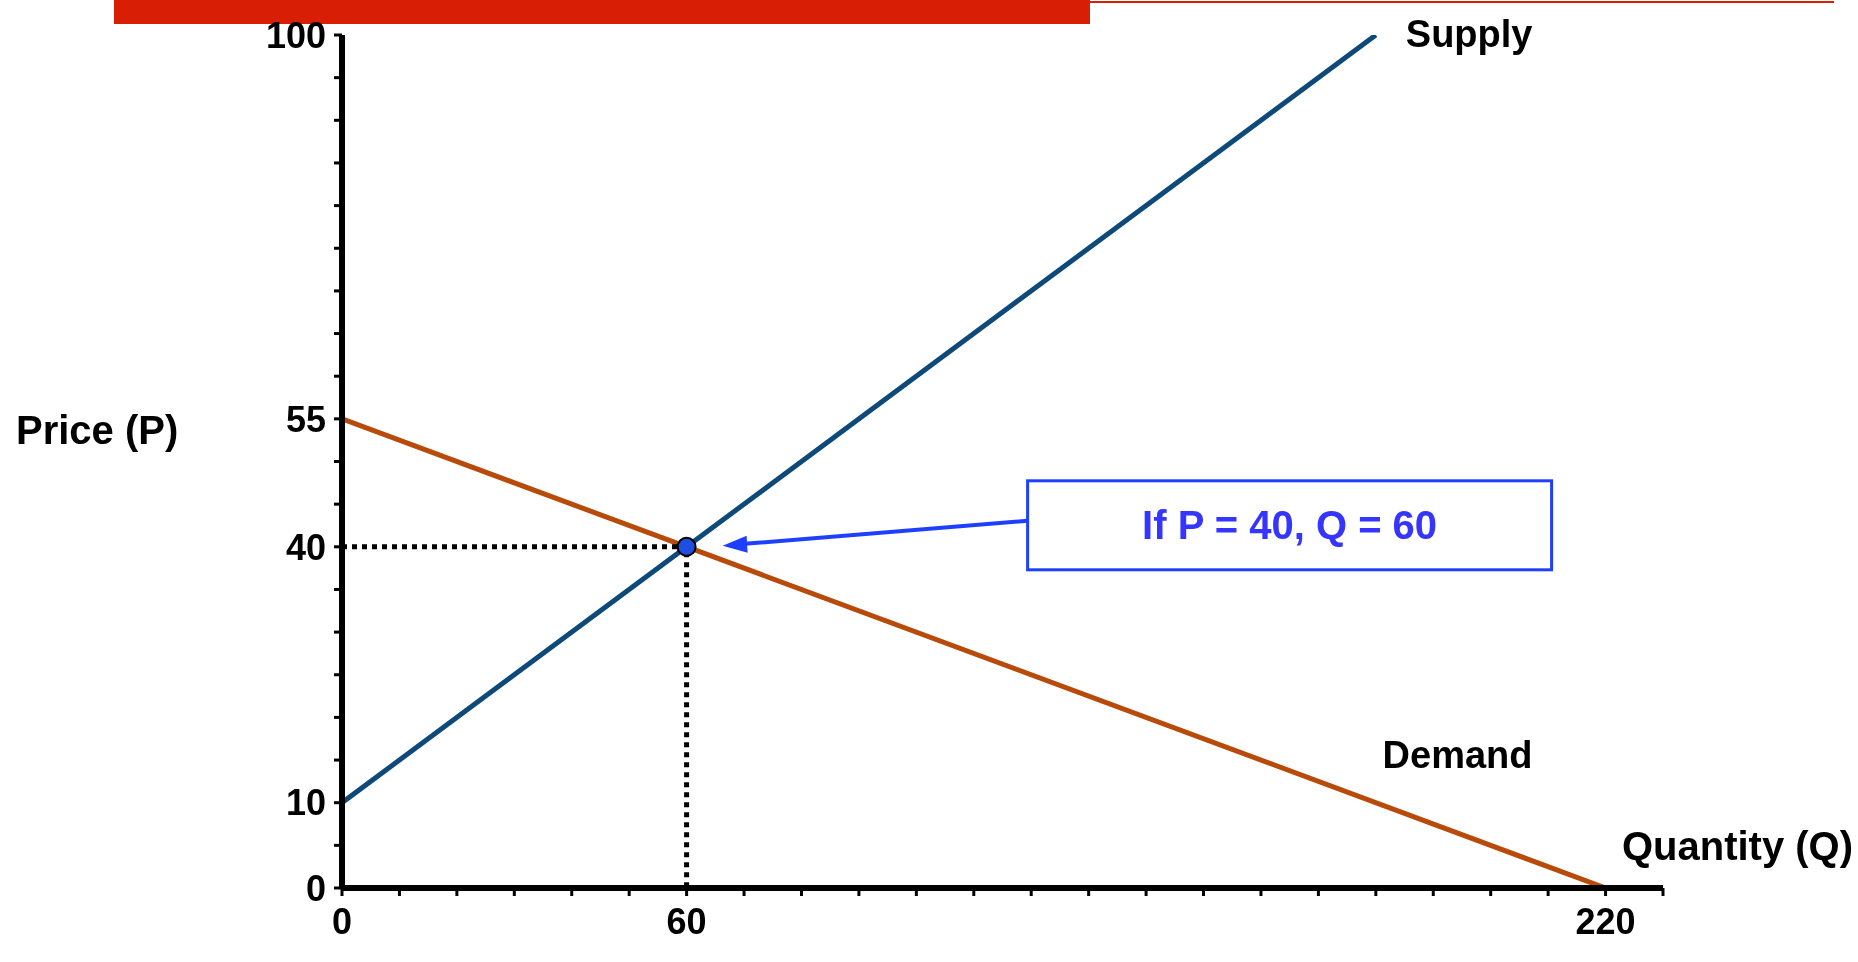 This screenshot has width=1858, height=962. I want to click on x-tick-label: 60, so click(686, 921).